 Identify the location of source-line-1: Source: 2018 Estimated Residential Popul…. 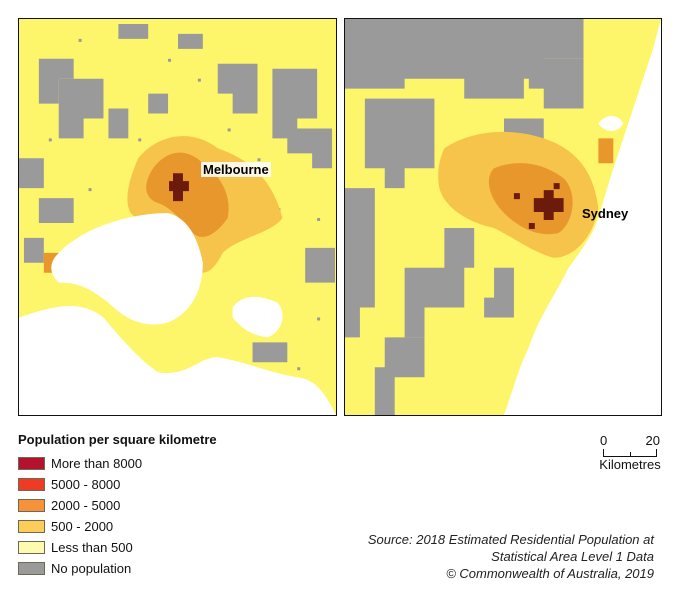
(510, 539).